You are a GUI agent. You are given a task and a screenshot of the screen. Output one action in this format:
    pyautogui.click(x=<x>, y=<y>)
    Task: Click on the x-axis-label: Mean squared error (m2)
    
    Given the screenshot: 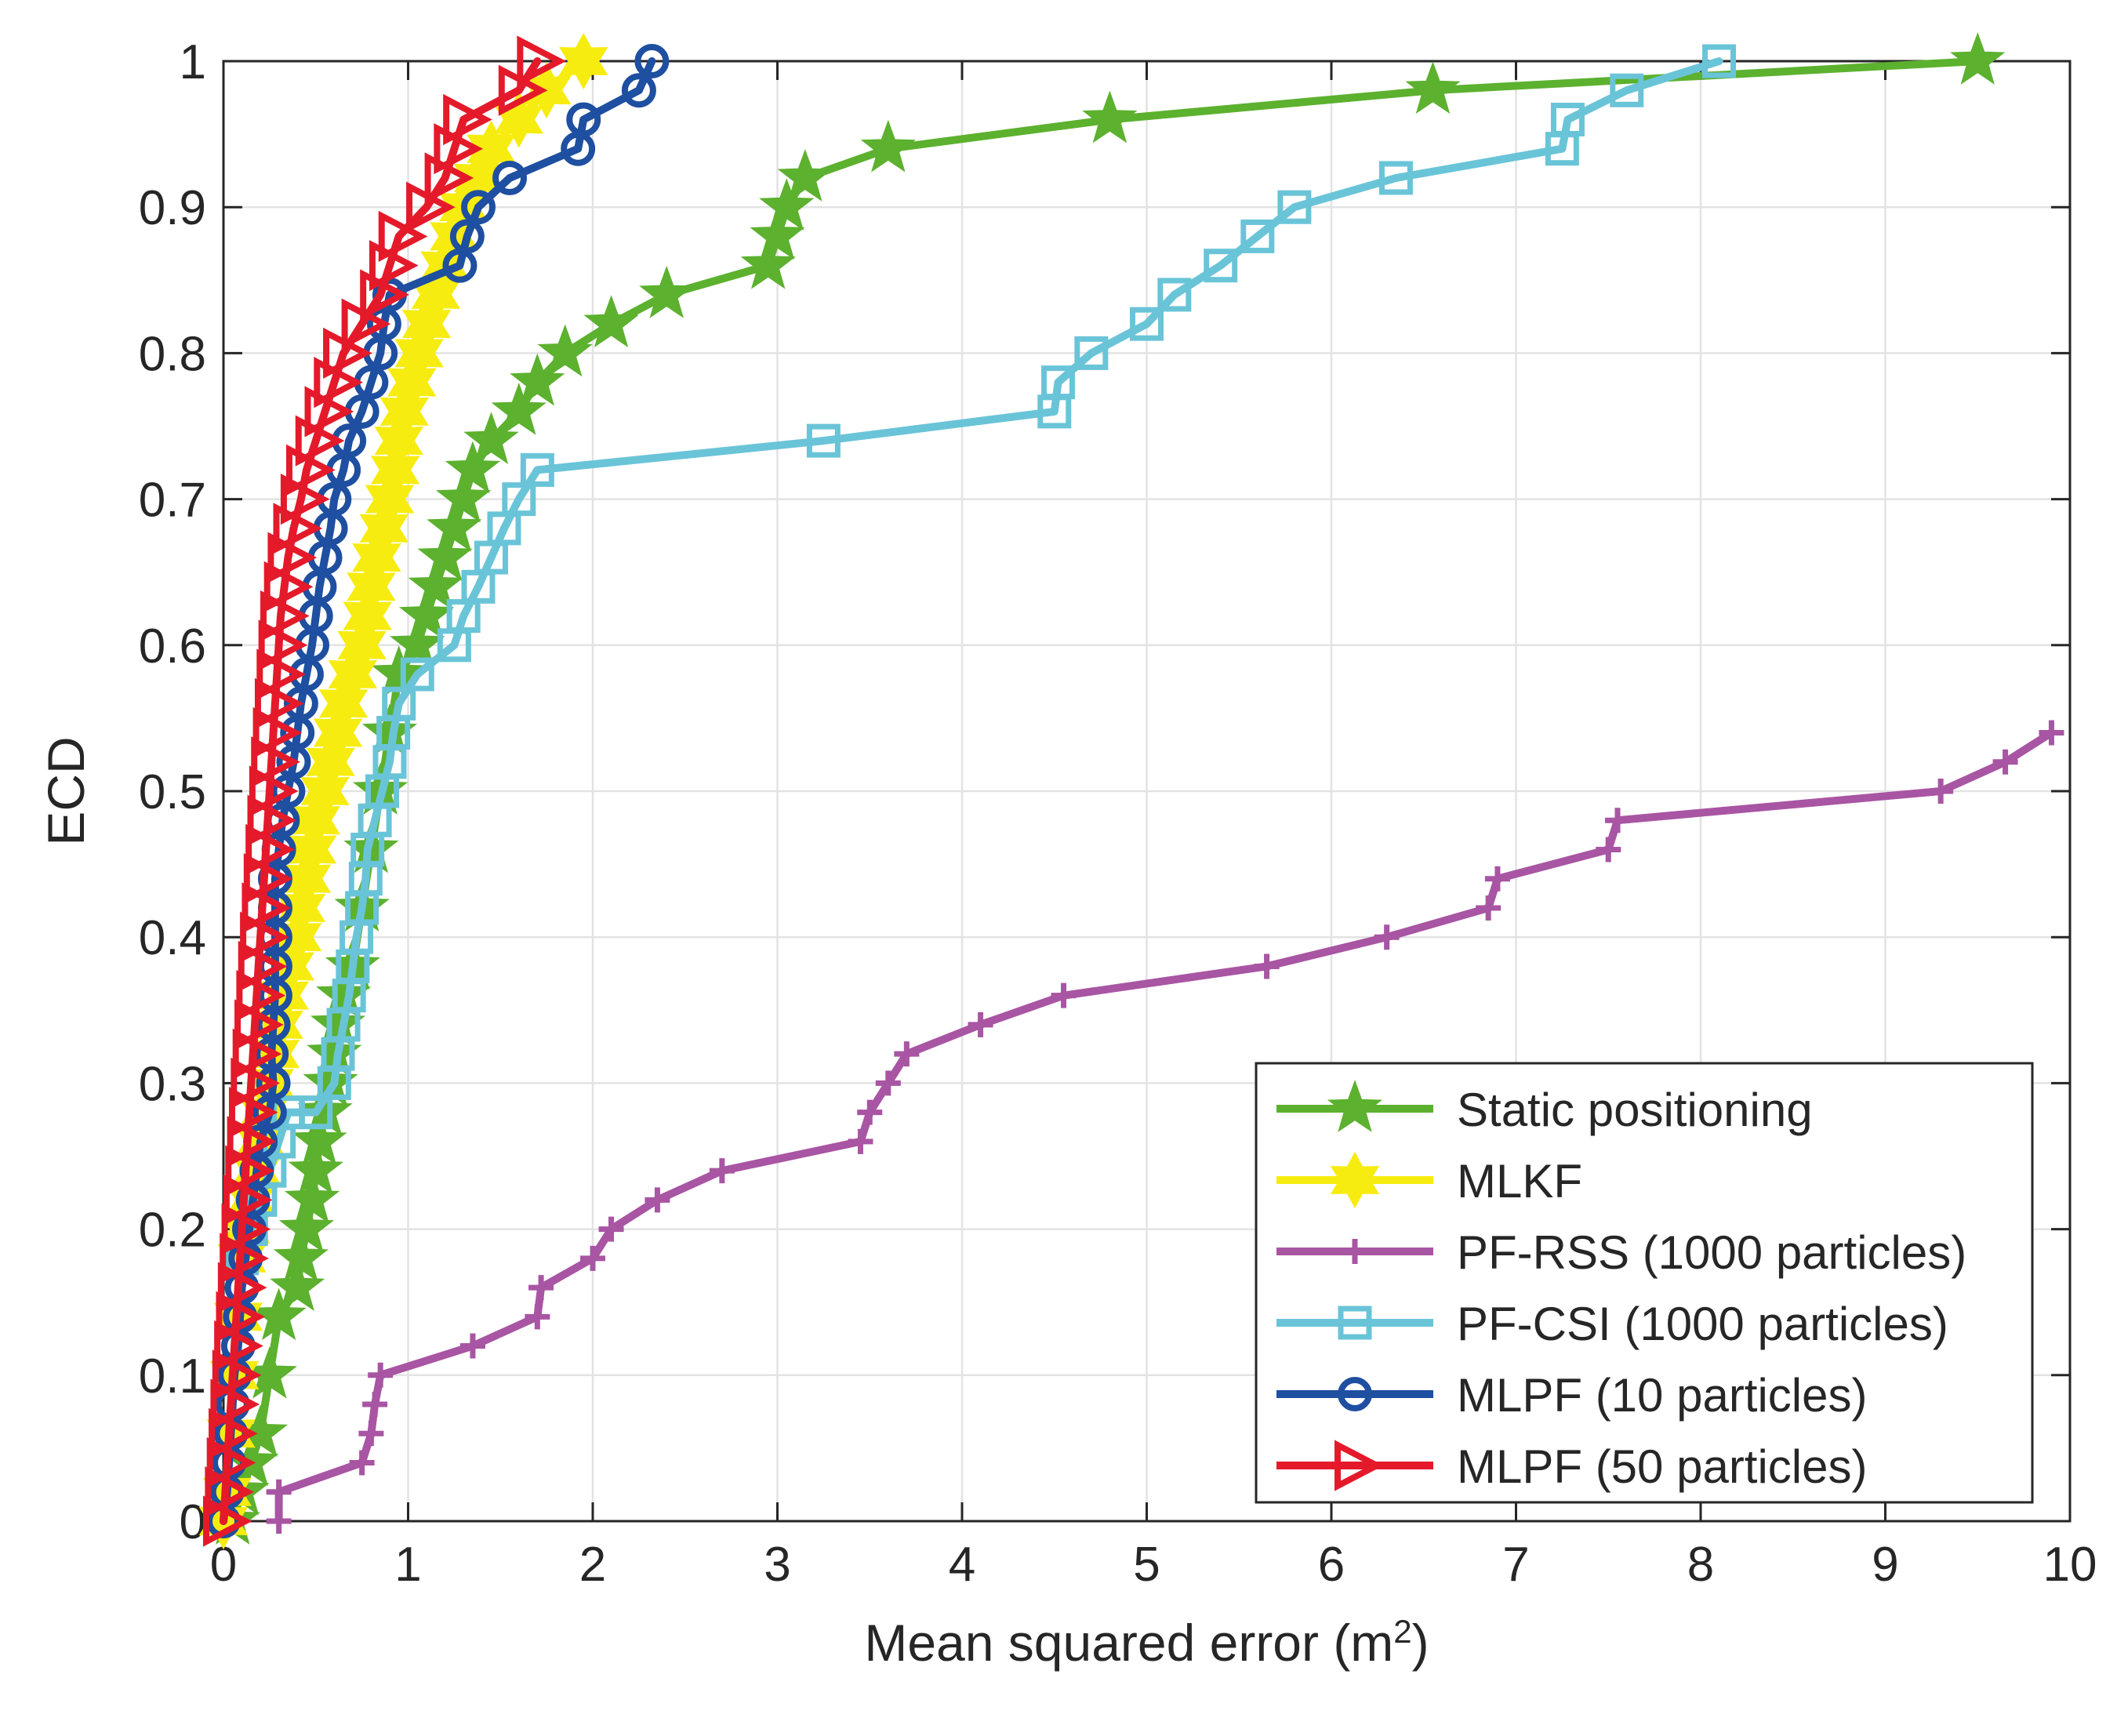 What is the action you would take?
    pyautogui.click(x=1146, y=1642)
    